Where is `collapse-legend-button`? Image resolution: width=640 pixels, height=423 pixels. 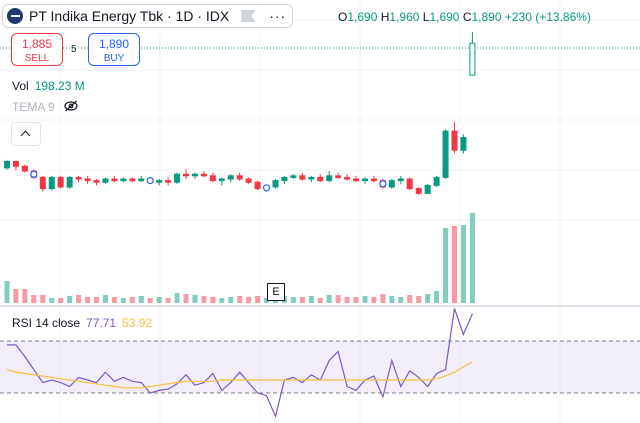 collapse-legend-button is located at coordinates (26, 134).